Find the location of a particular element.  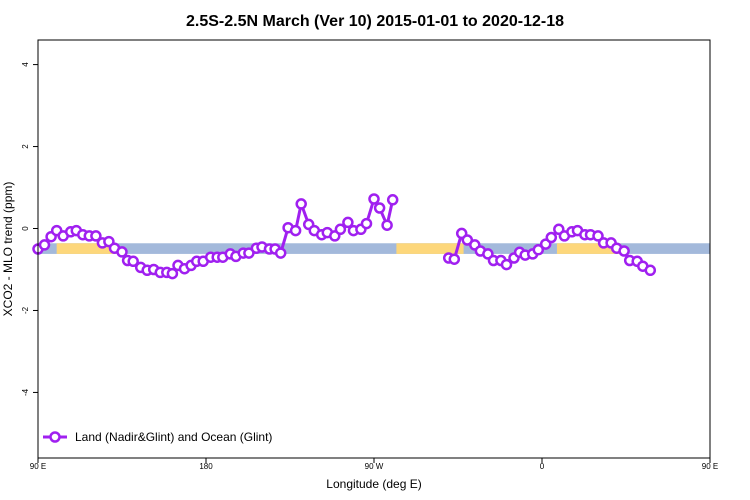

y-tick-label: 0 is located at coordinates (25, 228).